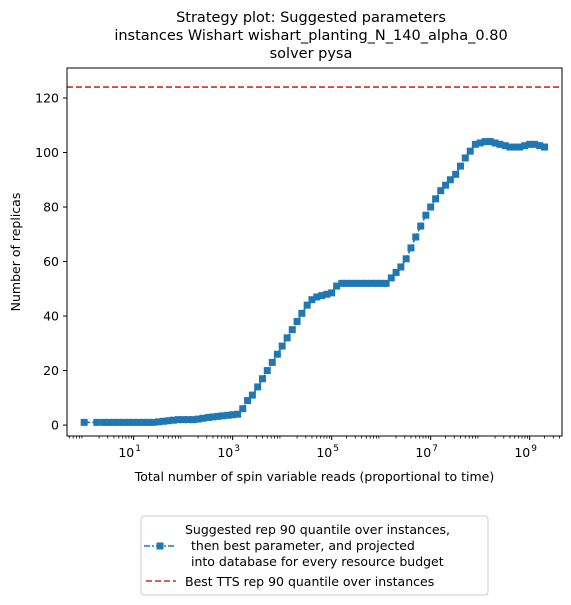 The height and width of the screenshot is (605, 571). Describe the element at coordinates (15, 252) in the screenshot. I see `y-axis-label: Number of replicas` at that location.